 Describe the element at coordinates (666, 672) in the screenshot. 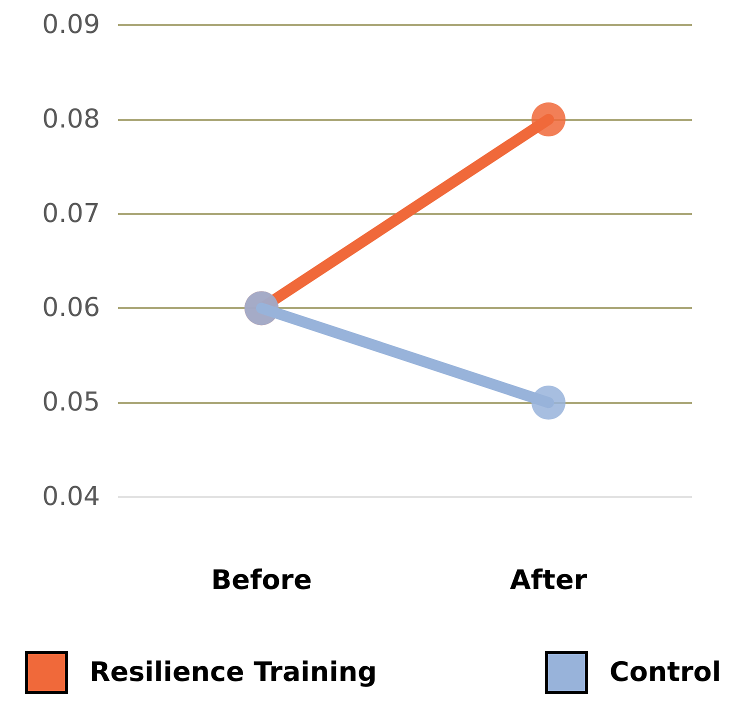

I see `legend-label: Control` at that location.